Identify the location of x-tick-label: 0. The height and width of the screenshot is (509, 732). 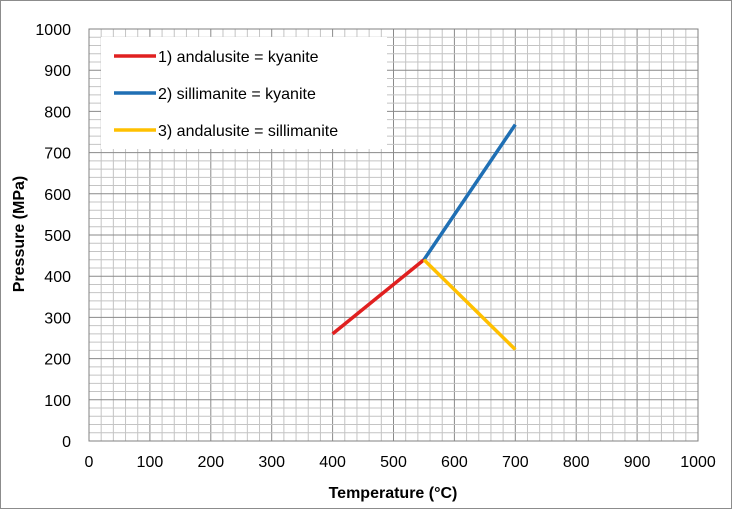
(89, 462).